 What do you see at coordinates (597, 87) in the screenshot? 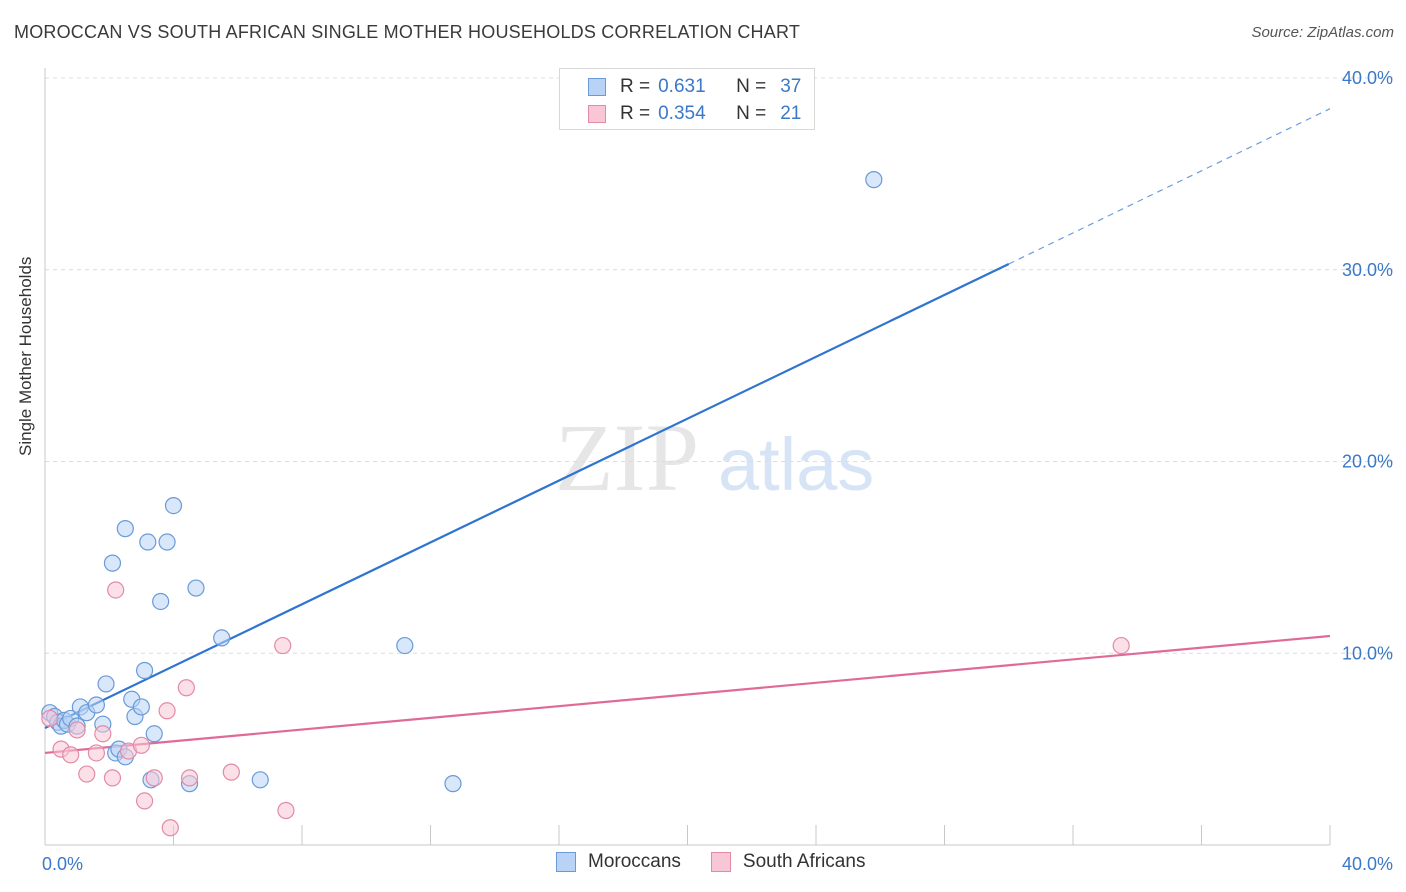
I see `legend-swatch-blue` at bounding box center [597, 87].